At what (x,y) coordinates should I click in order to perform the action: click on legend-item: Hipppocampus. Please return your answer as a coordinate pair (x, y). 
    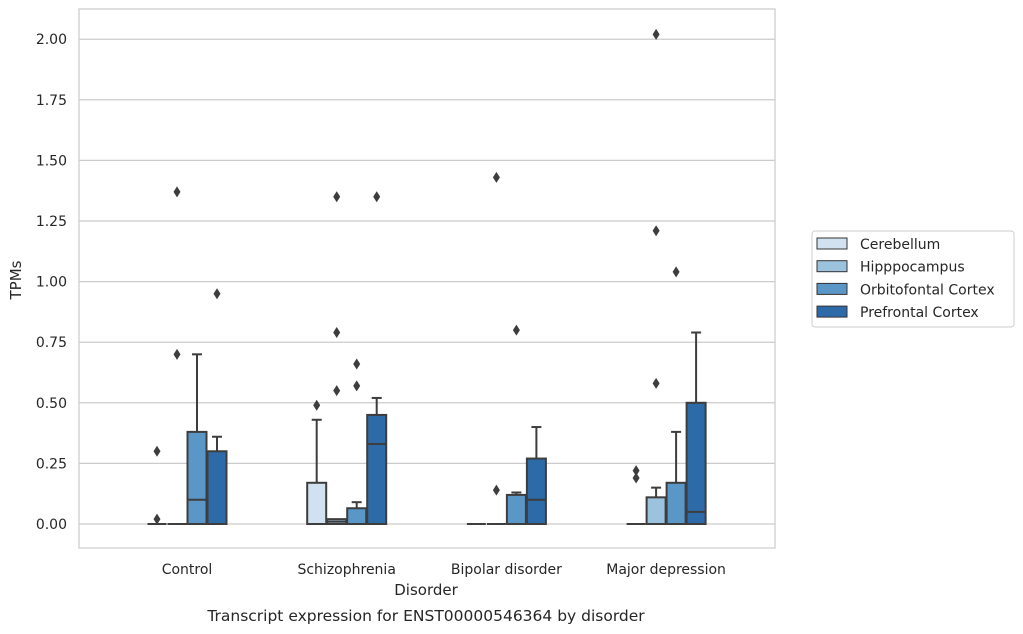
    Looking at the image, I should click on (890, 268).